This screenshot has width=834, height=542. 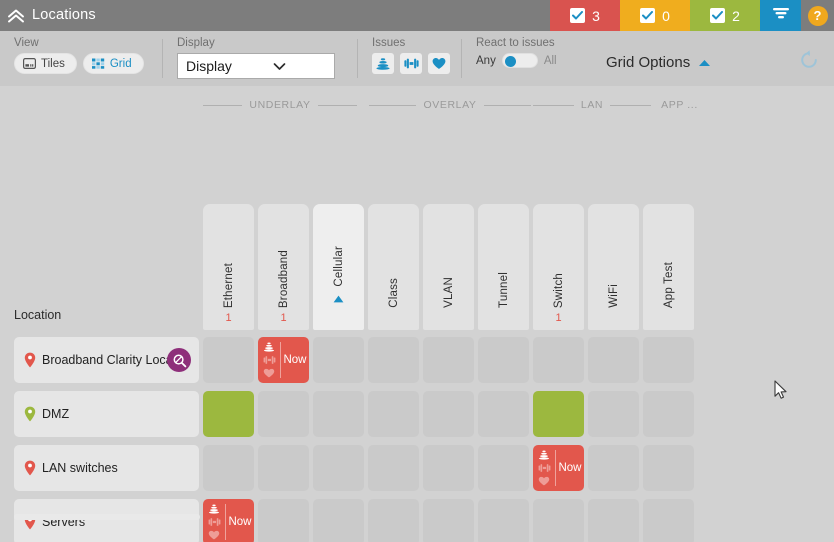 I want to click on grid-cell-servers-broadband, so click(x=283, y=520).